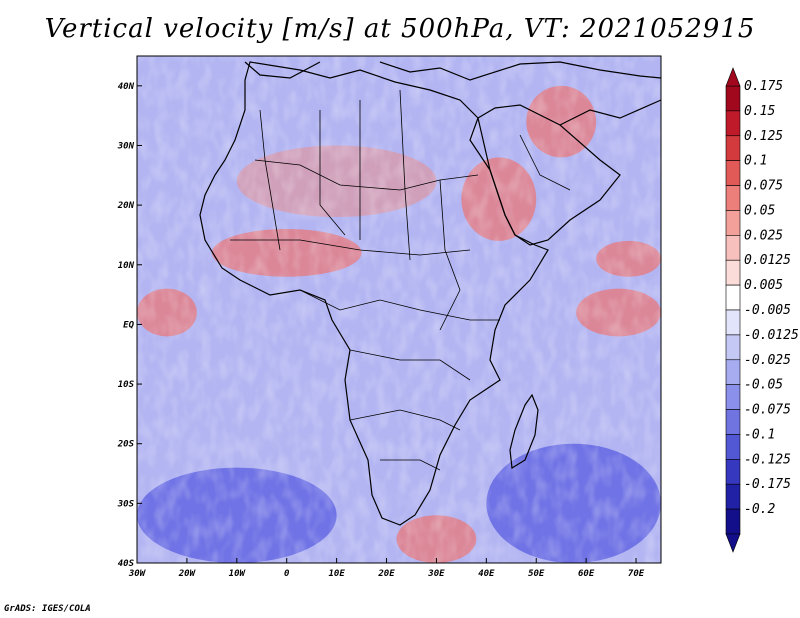 Image resolution: width=800 pixels, height=618 pixels. Describe the element at coordinates (486, 574) in the screenshot. I see `x-tick-label: 40E` at that location.